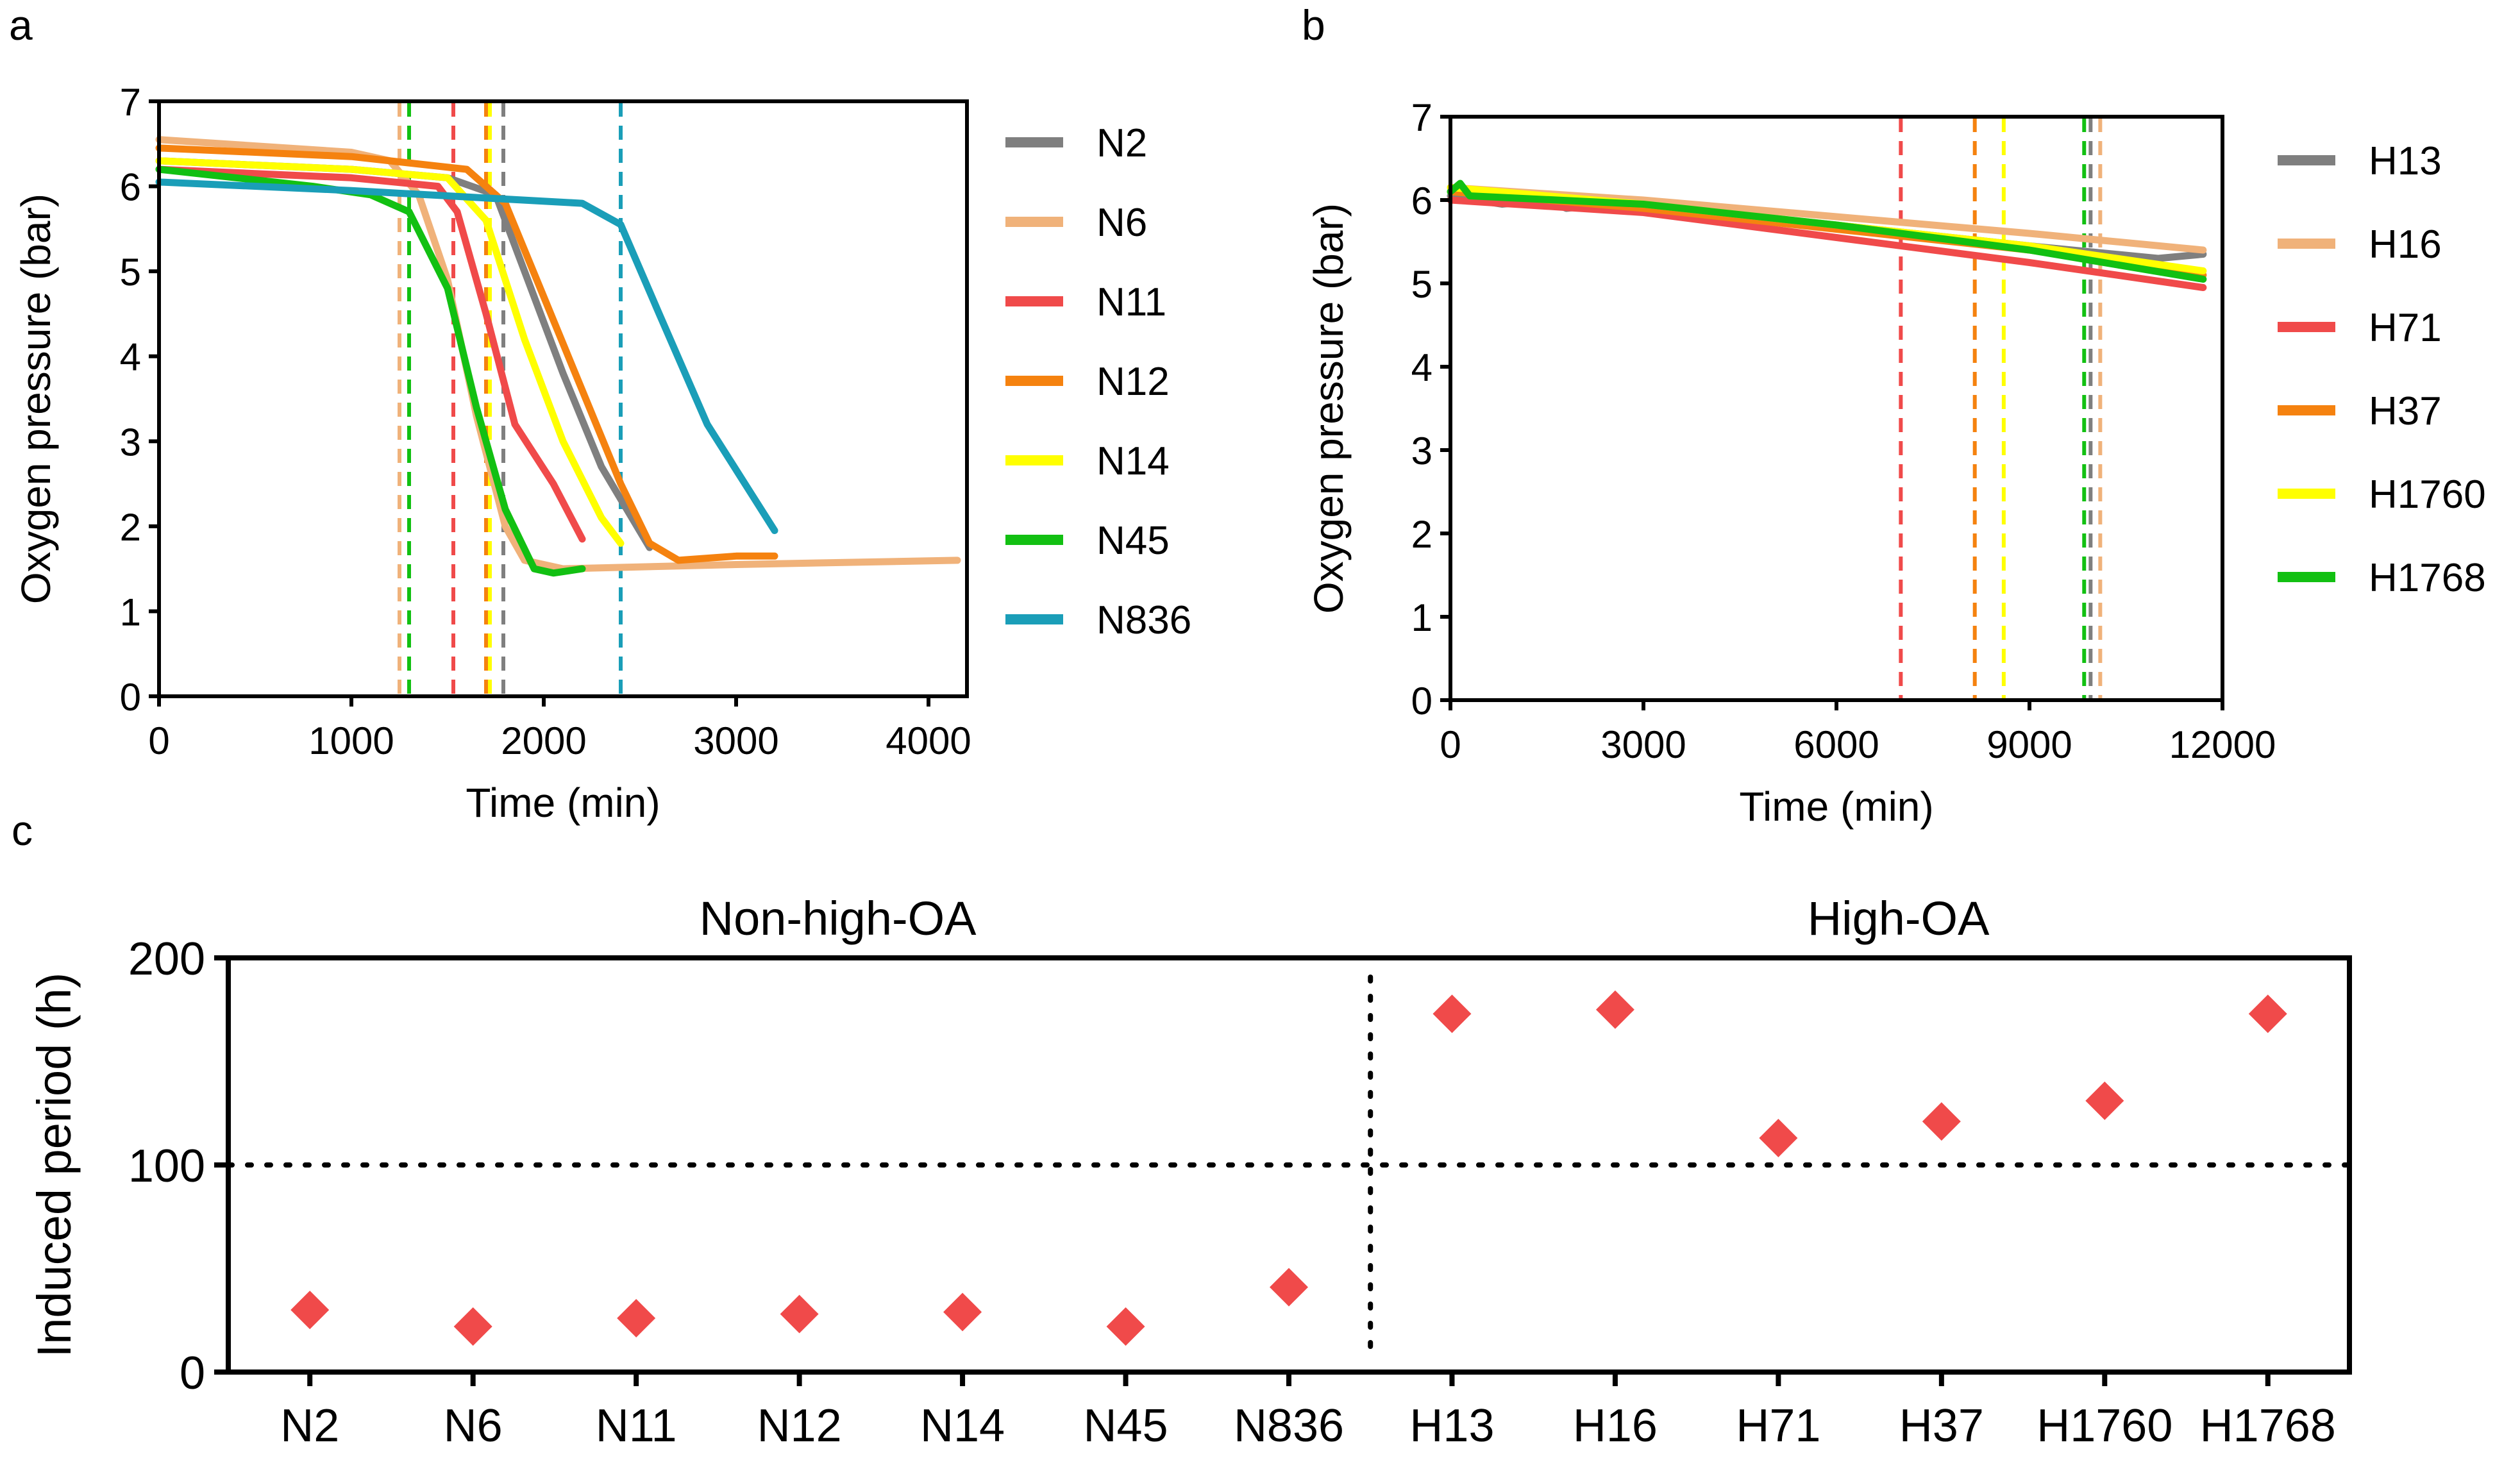 This screenshot has width=2520, height=1474. Describe the element at coordinates (1899, 918) in the screenshot. I see `panel-c-group-label-high-oa: High-OA` at that location.